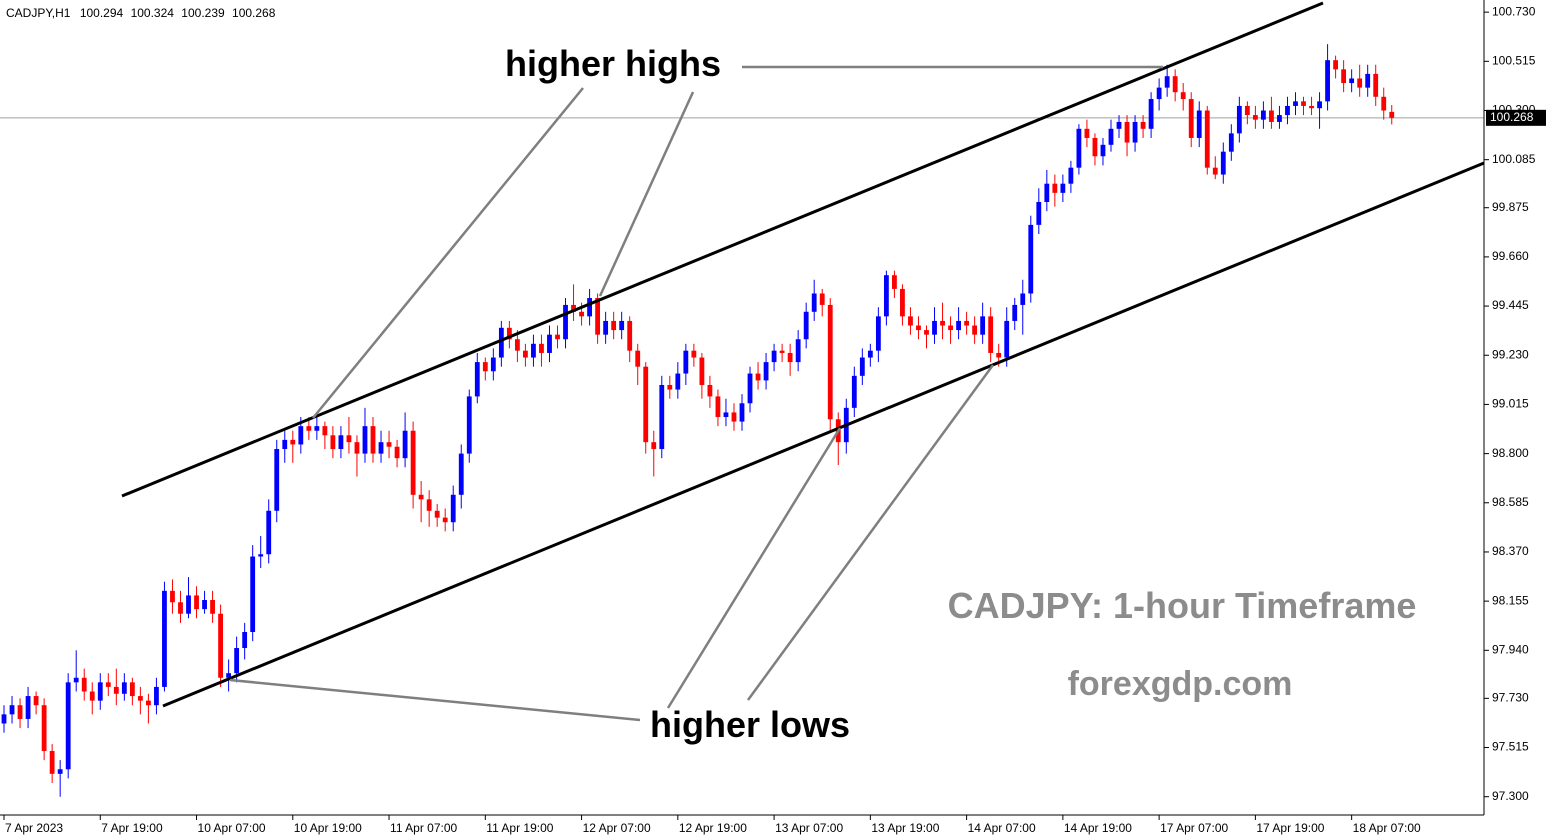 Image resolution: width=1550 pixels, height=840 pixels. I want to click on watermark-site: forexgdp.com, so click(1180, 684).